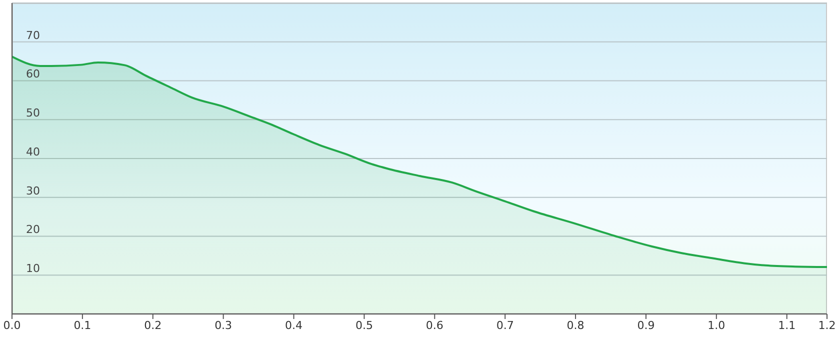 The image size is (839, 338). I want to click on y-tick-label: 60, so click(33, 74).